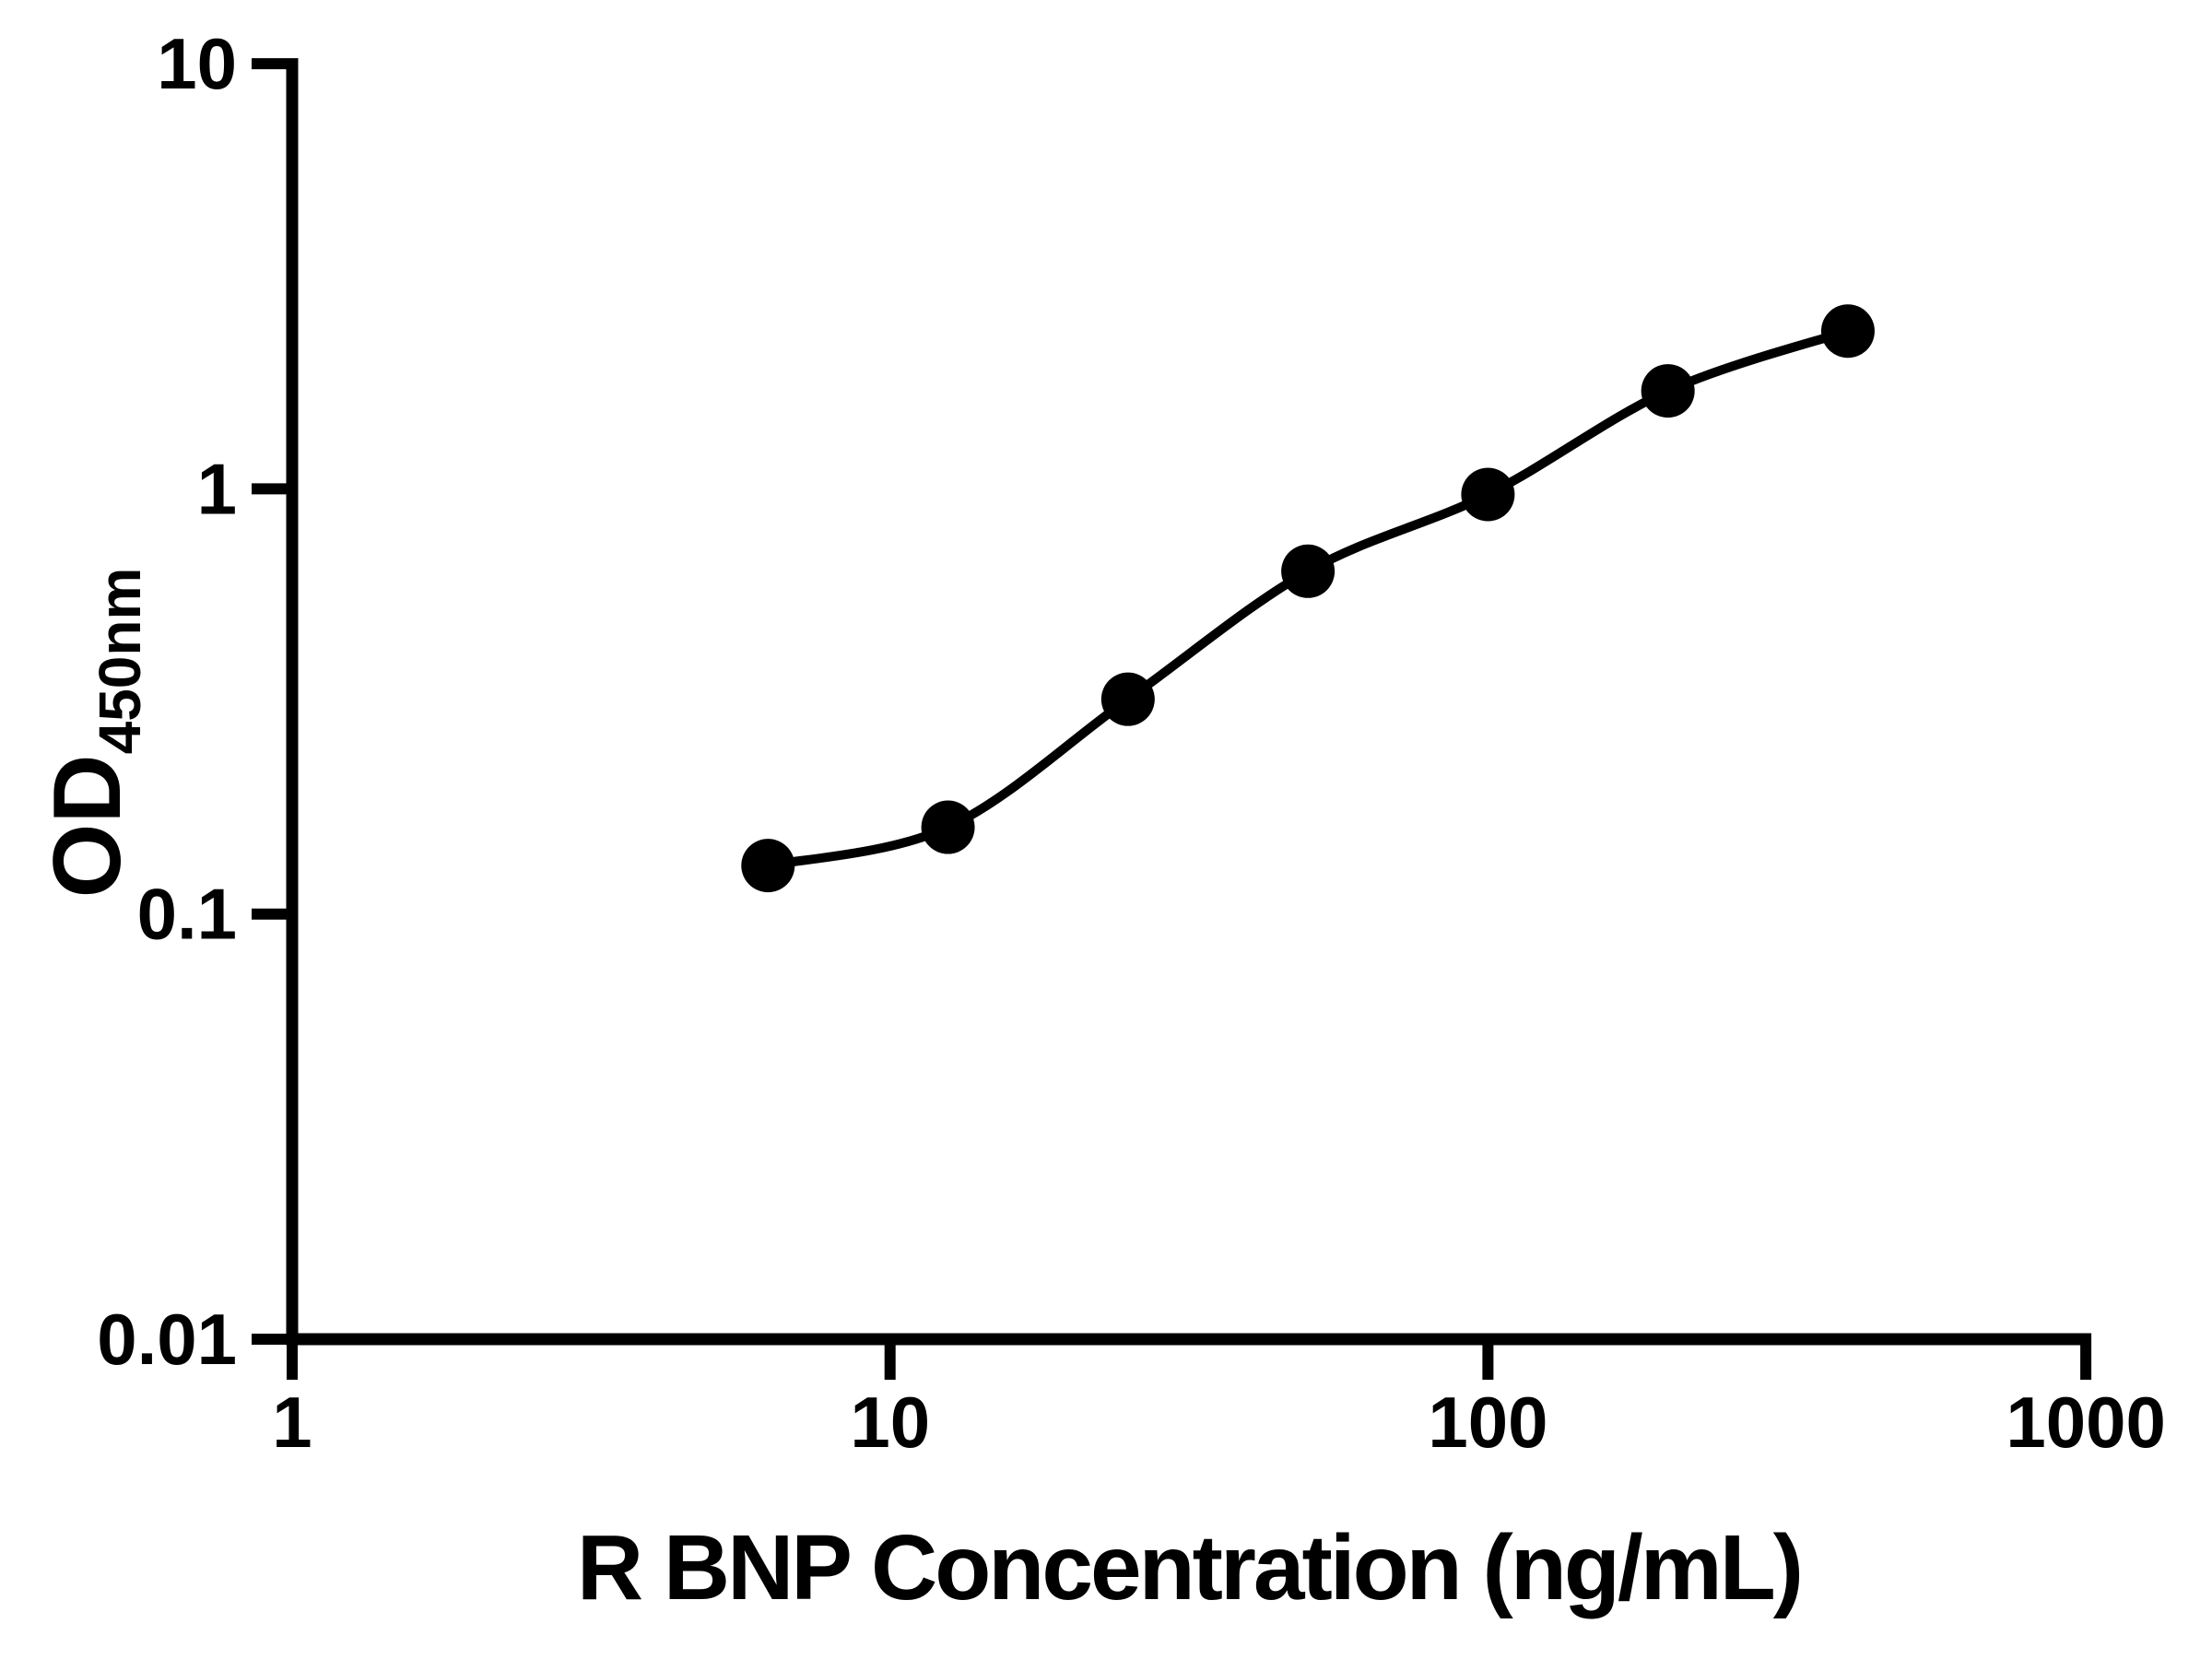  I want to click on x-tick-label: 100, so click(1487, 1422).